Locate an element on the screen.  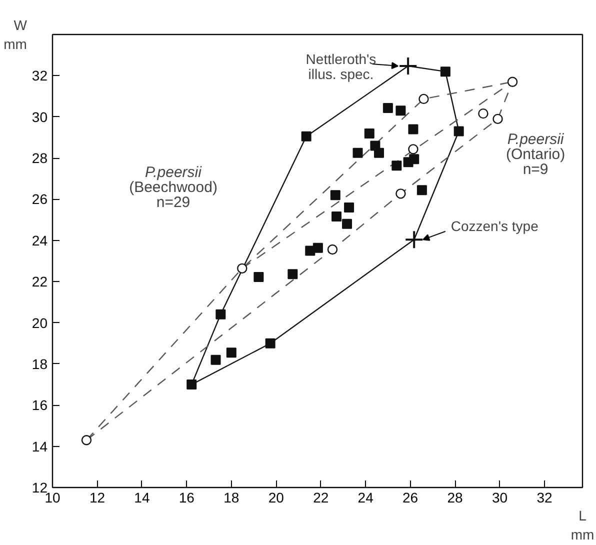
x-tick-label: 16 is located at coordinates (186, 498).